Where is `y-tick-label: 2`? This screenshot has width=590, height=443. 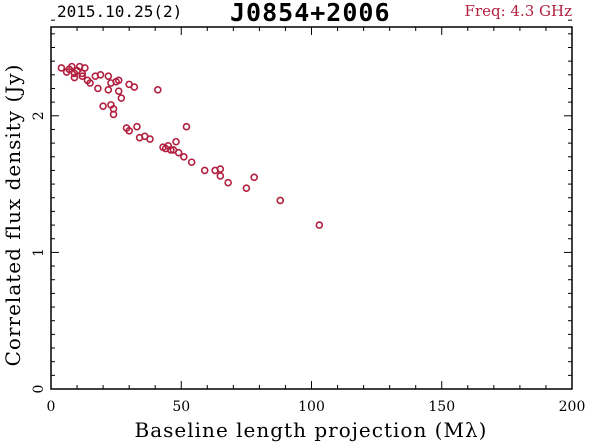
y-tick-label: 2 is located at coordinates (39, 115).